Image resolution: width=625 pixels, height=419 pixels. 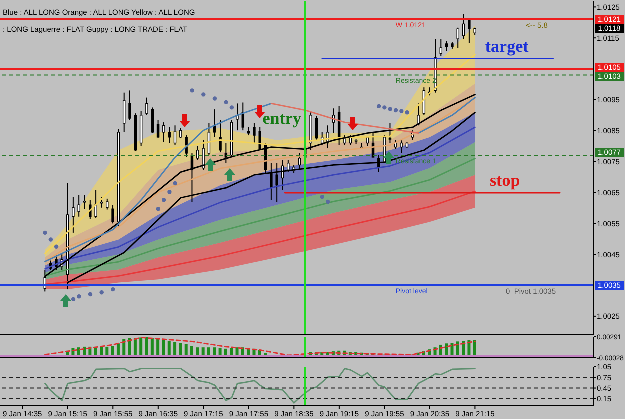 What do you see at coordinates (505, 180) in the screenshot?
I see `series-label: stop` at bounding box center [505, 180].